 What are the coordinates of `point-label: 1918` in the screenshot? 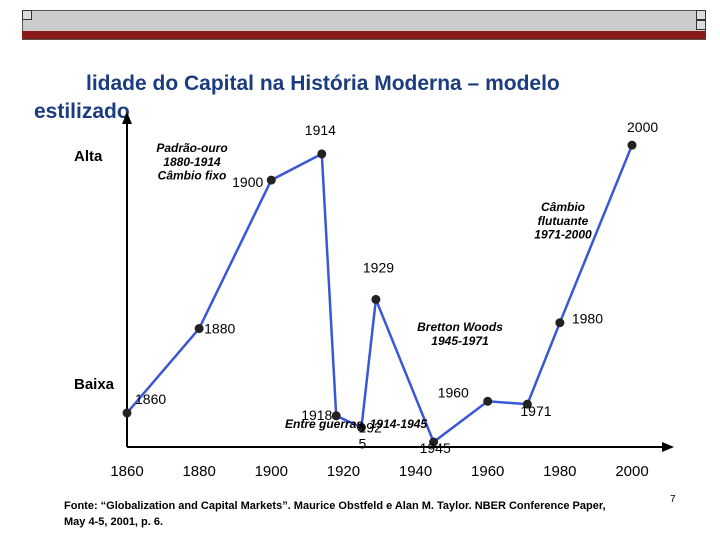 It's located at (316, 415).